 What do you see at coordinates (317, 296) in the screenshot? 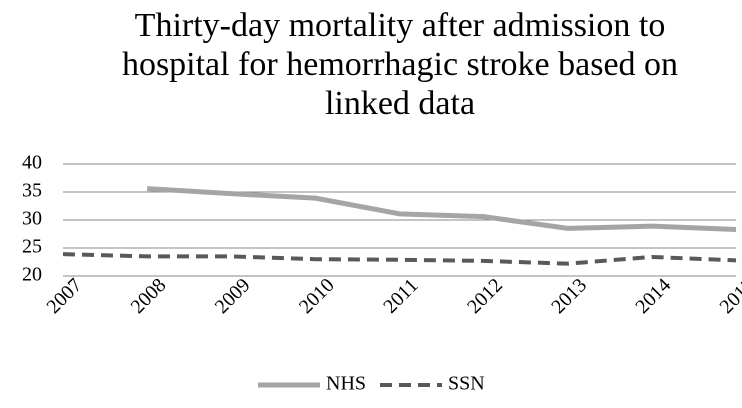
I see `x-tick-label: 2010` at bounding box center [317, 296].